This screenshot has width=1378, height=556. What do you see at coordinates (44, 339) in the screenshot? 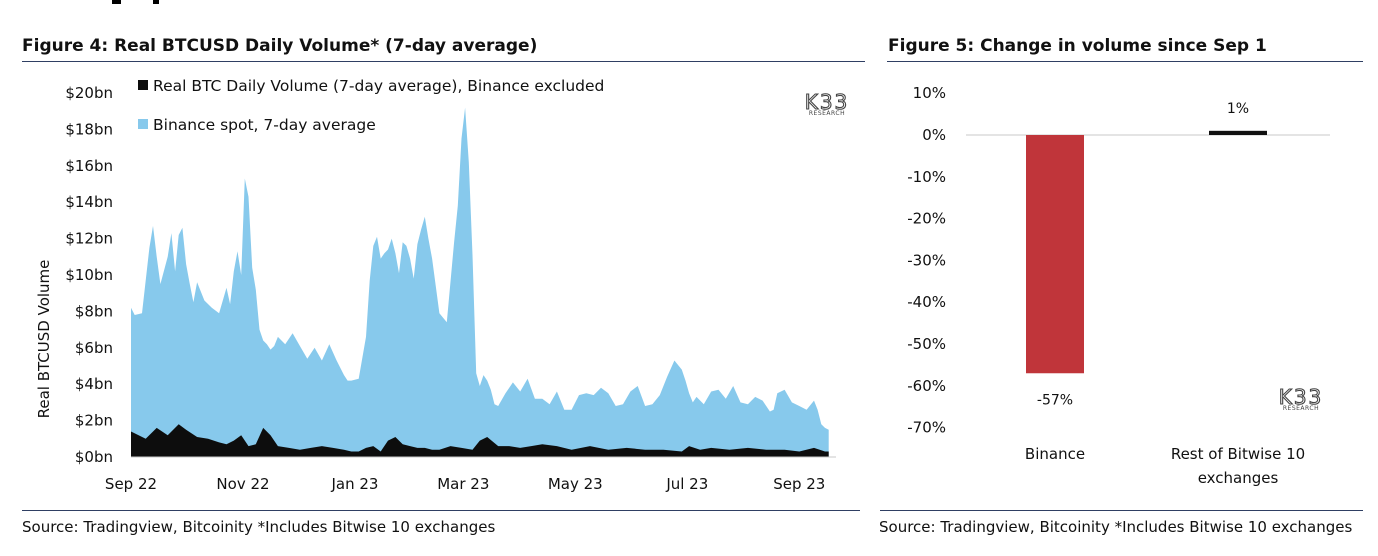
I see `figure4-y-axis-title: Real BTCUSD Volume` at bounding box center [44, 339].